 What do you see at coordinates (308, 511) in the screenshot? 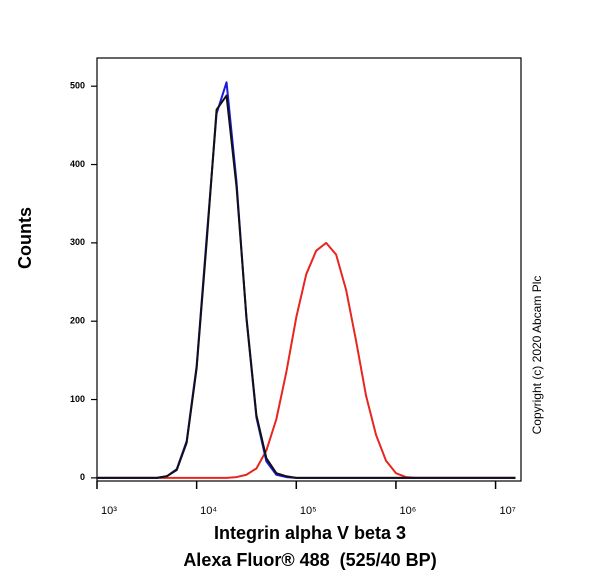
I see `x-tick-label: 10⁵` at bounding box center [308, 511].